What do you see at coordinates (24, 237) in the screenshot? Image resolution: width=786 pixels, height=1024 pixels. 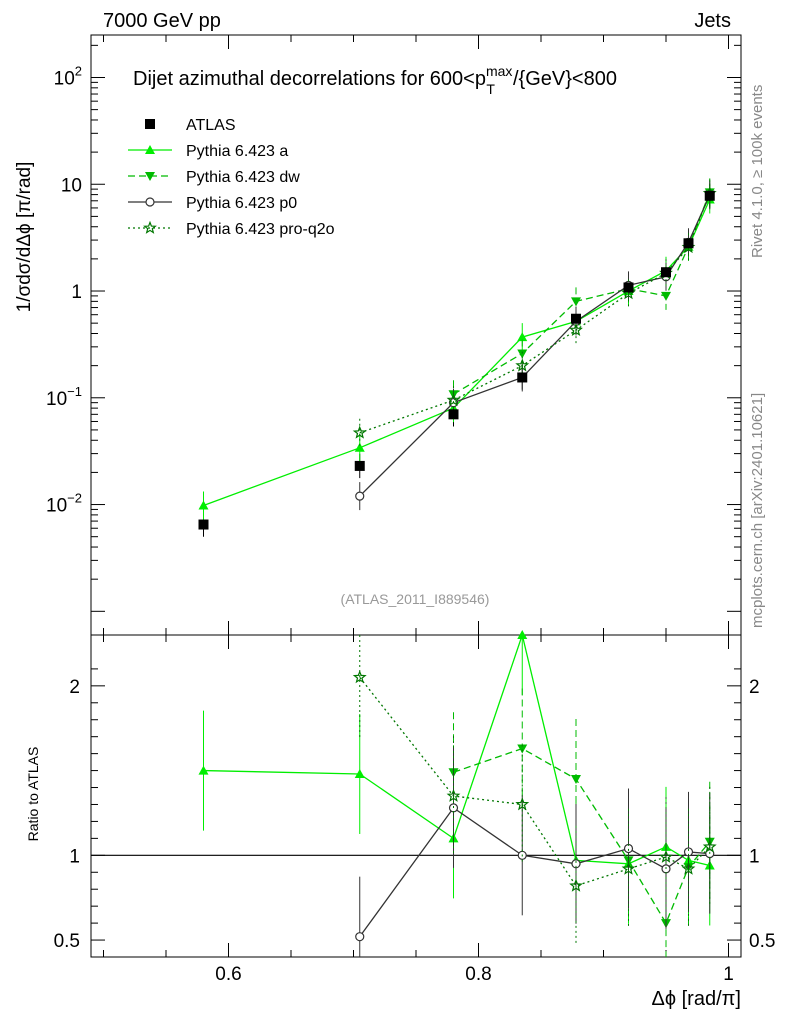 I see `y-axis-label: 1/σdσ/dΔϕ [π/rad]` at bounding box center [24, 237].